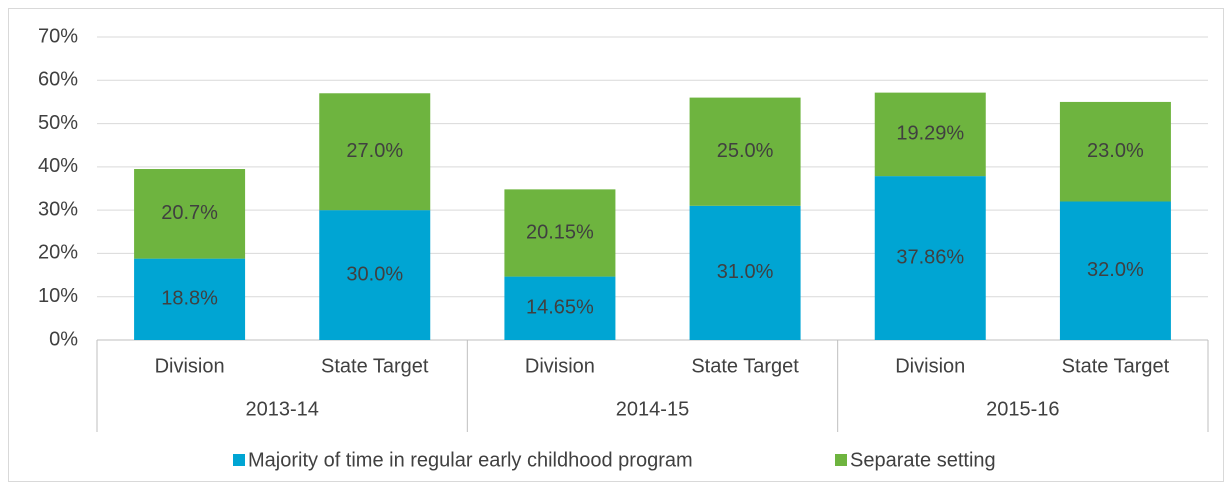 The width and height of the screenshot is (1232, 490). Describe the element at coordinates (1022, 409) in the screenshot. I see `group-label: 2015-16` at that location.